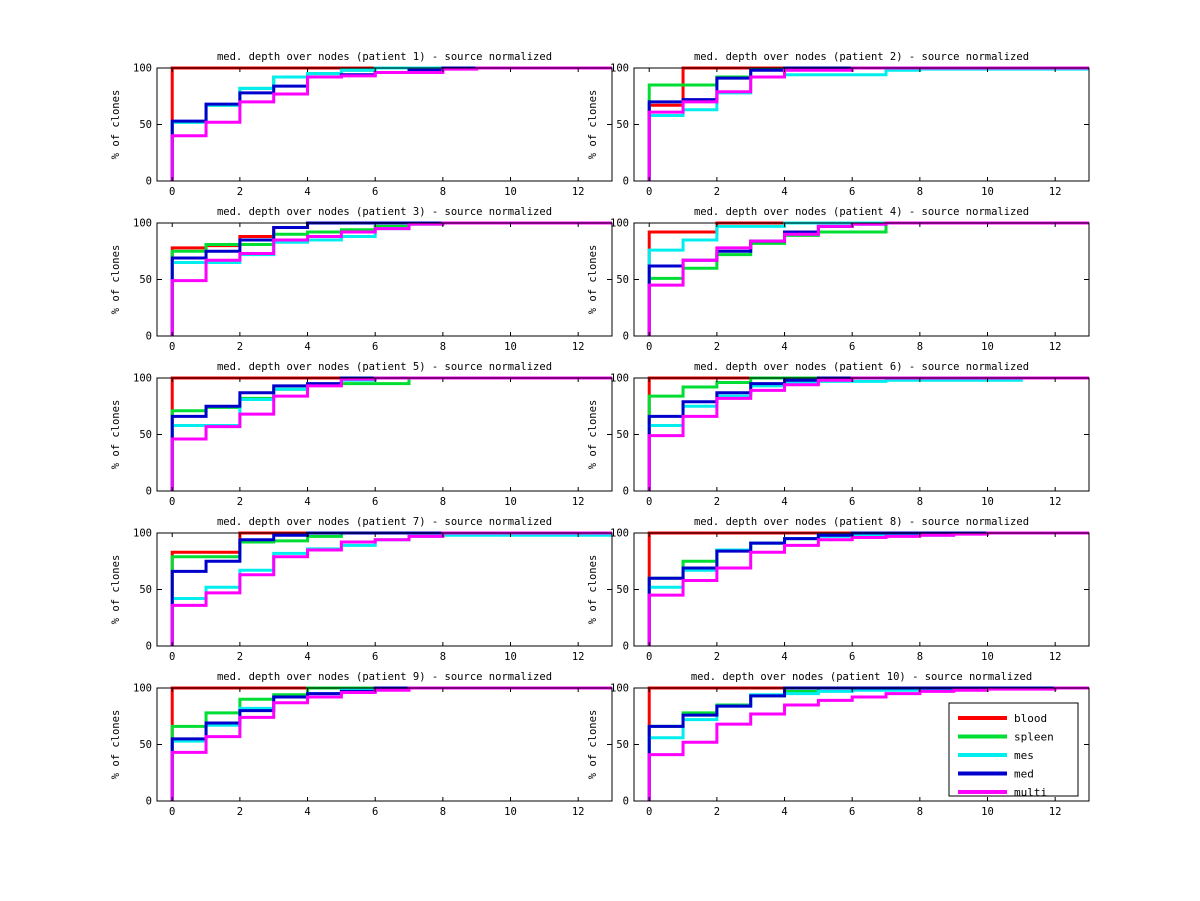 The height and width of the screenshot is (901, 1200). I want to click on legend: blood spleen mes med multi, so click(1013, 750).